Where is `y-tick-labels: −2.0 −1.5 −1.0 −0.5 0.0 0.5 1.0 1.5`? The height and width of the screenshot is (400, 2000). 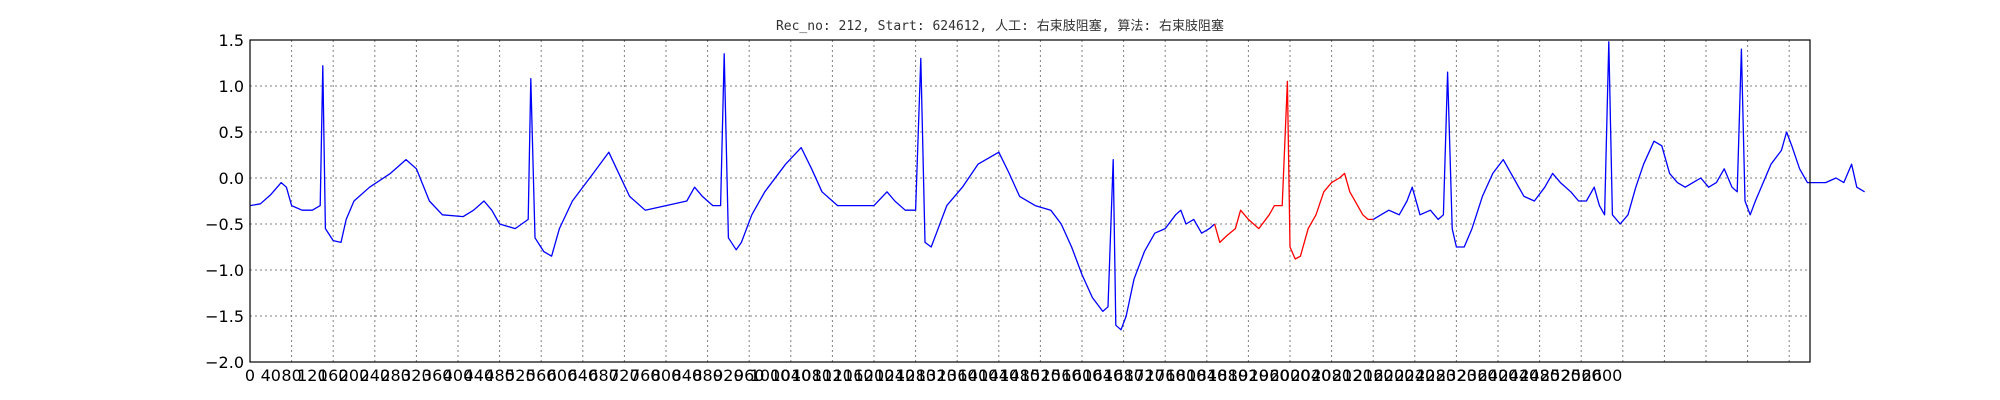 y-tick-labels: −2.0 −1.5 −1.0 −0.5 0.0 0.5 1.0 1.5 is located at coordinates (224, 201).